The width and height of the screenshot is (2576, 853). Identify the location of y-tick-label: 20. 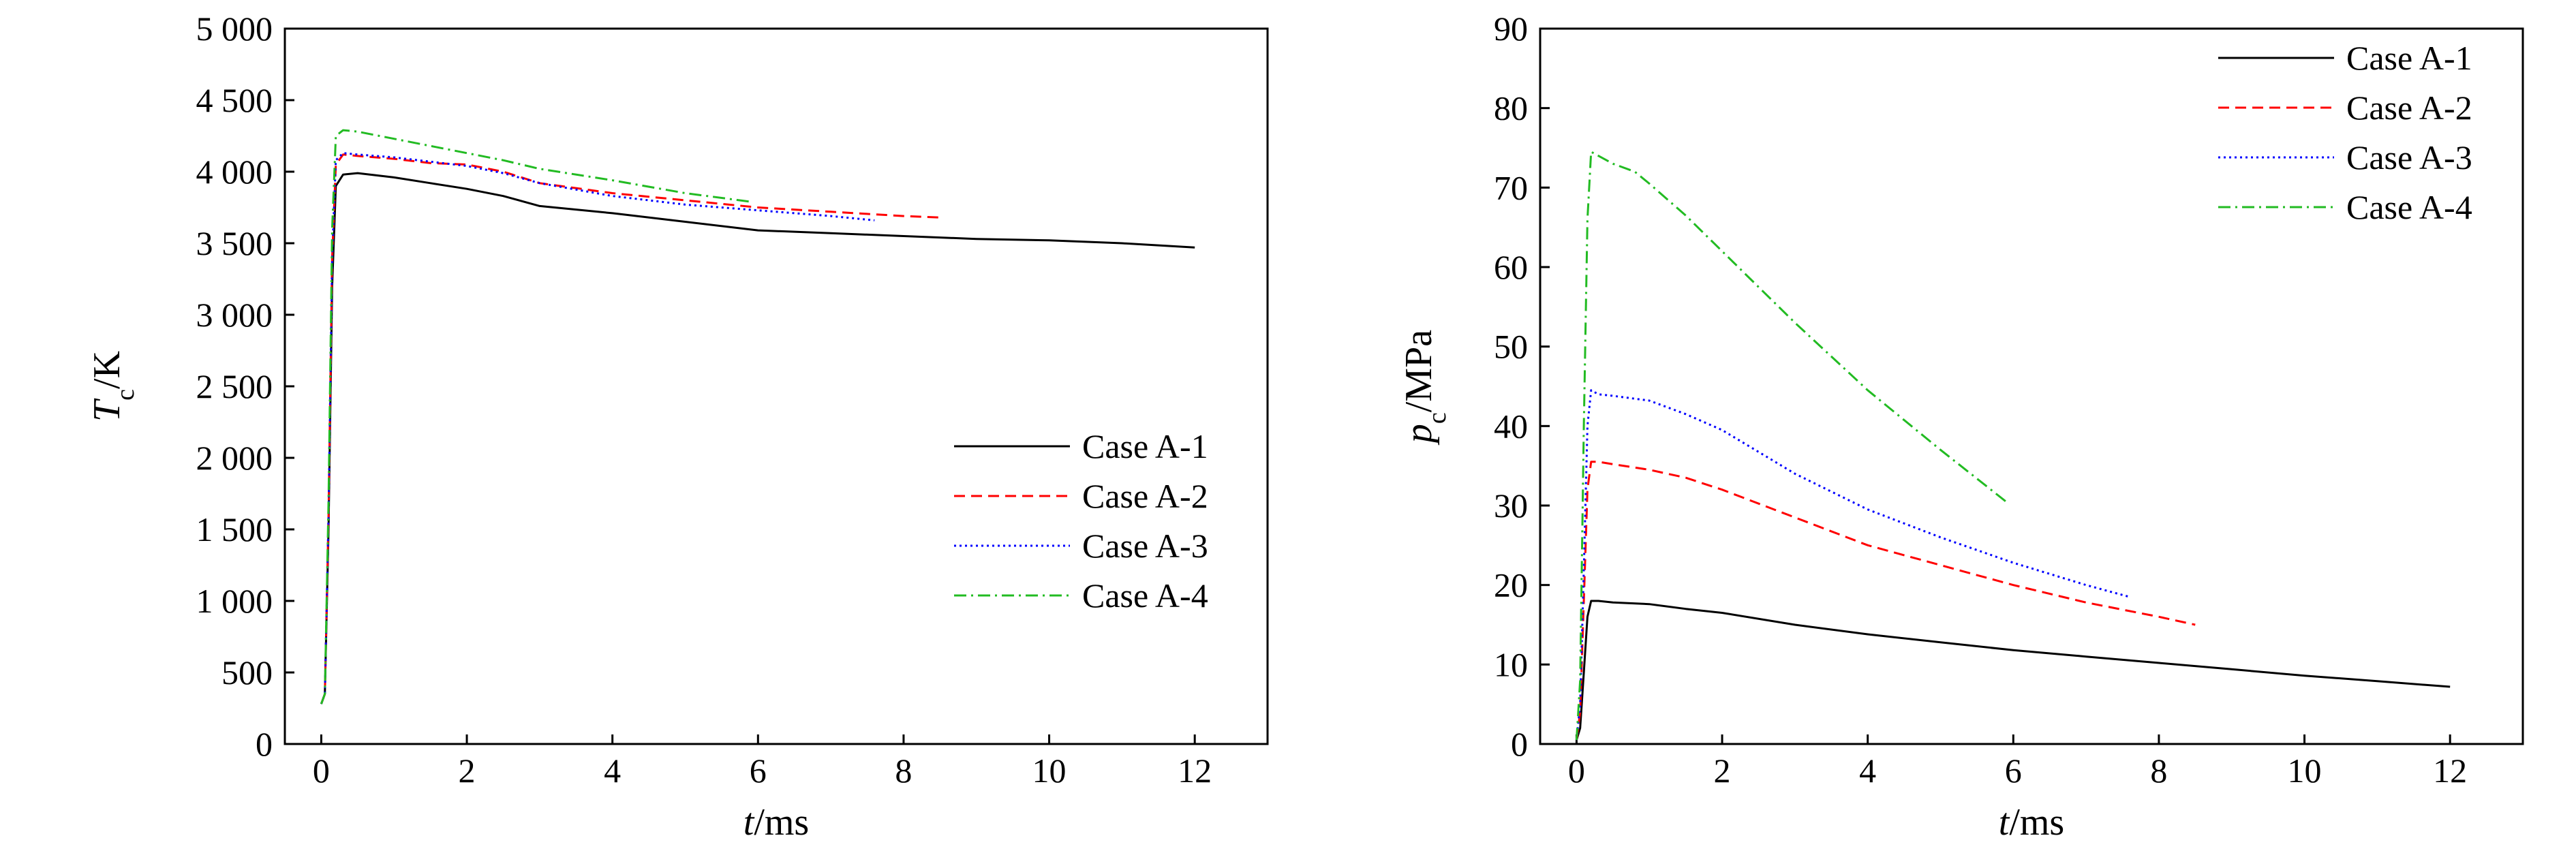
(1511, 585).